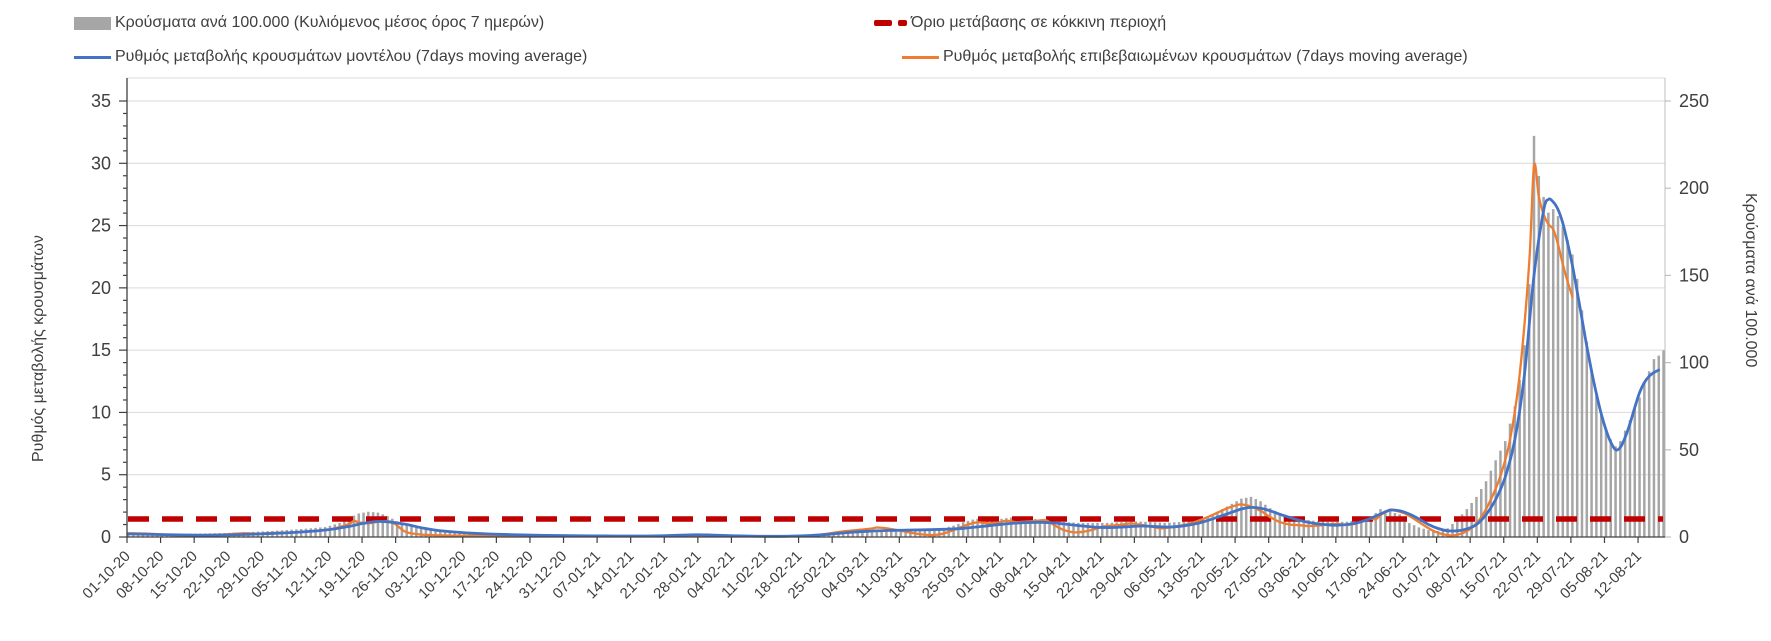  Describe the element at coordinates (101, 288) in the screenshot. I see `svg-text: 20` at that location.